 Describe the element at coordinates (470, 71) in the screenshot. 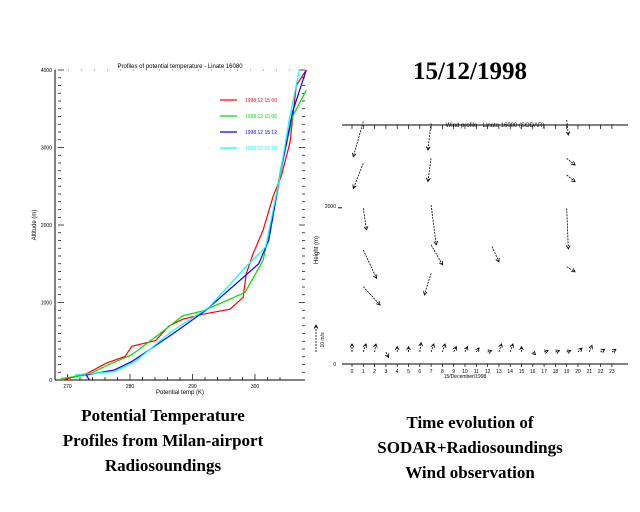

I see `slide-date-title: 15/12/1998` at that location.